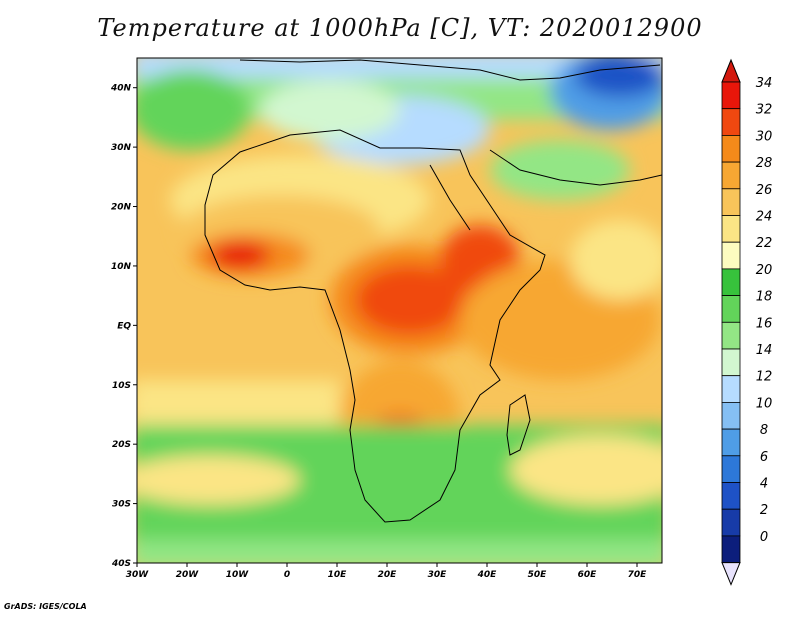  What do you see at coordinates (121, 386) in the screenshot?
I see `lat-tick-label: 10S` at bounding box center [121, 386].